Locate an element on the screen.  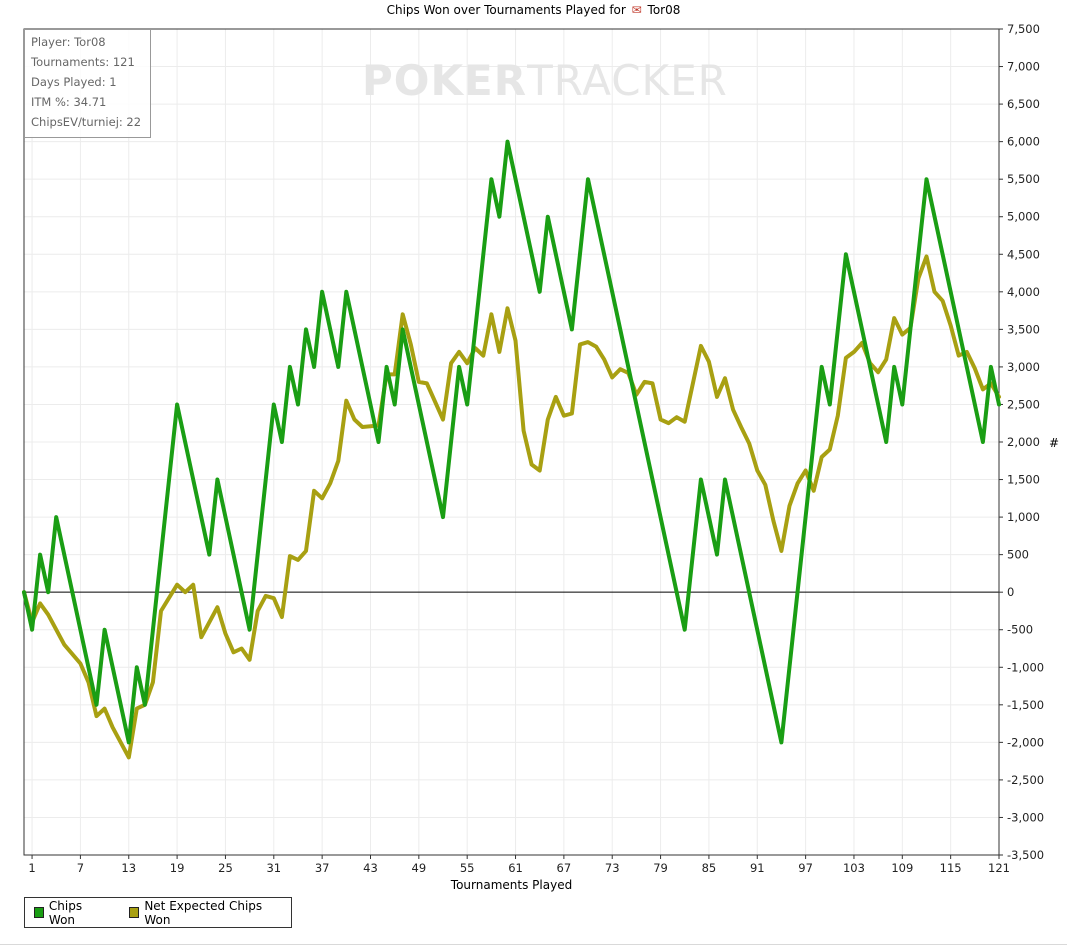
player-note-icon: ✉ is located at coordinates (636, 10).